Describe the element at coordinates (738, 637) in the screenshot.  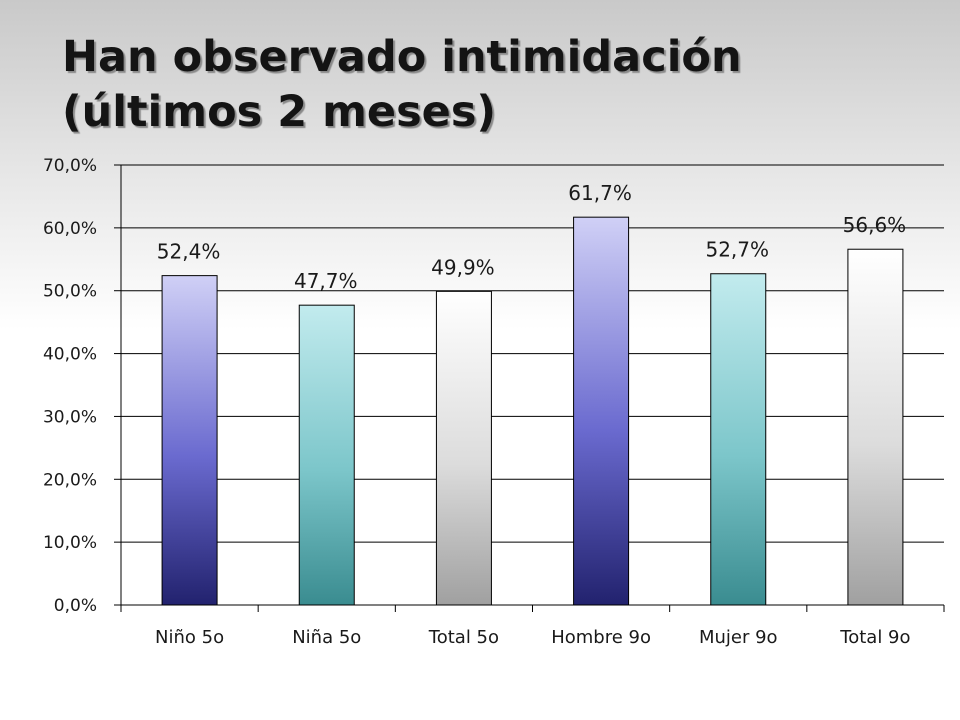
I see `x-tick-label: Mujer 9o` at that location.